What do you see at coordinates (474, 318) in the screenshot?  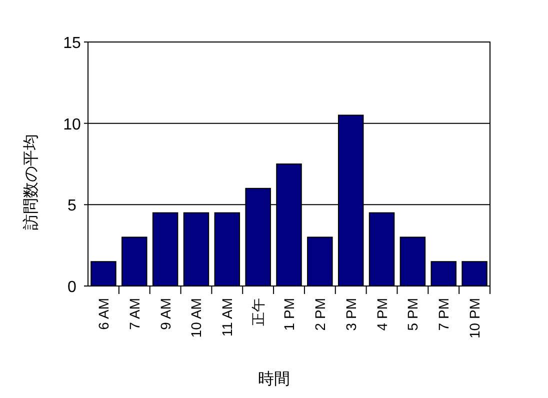 I see `x-tick-label: 10 PM` at bounding box center [474, 318].